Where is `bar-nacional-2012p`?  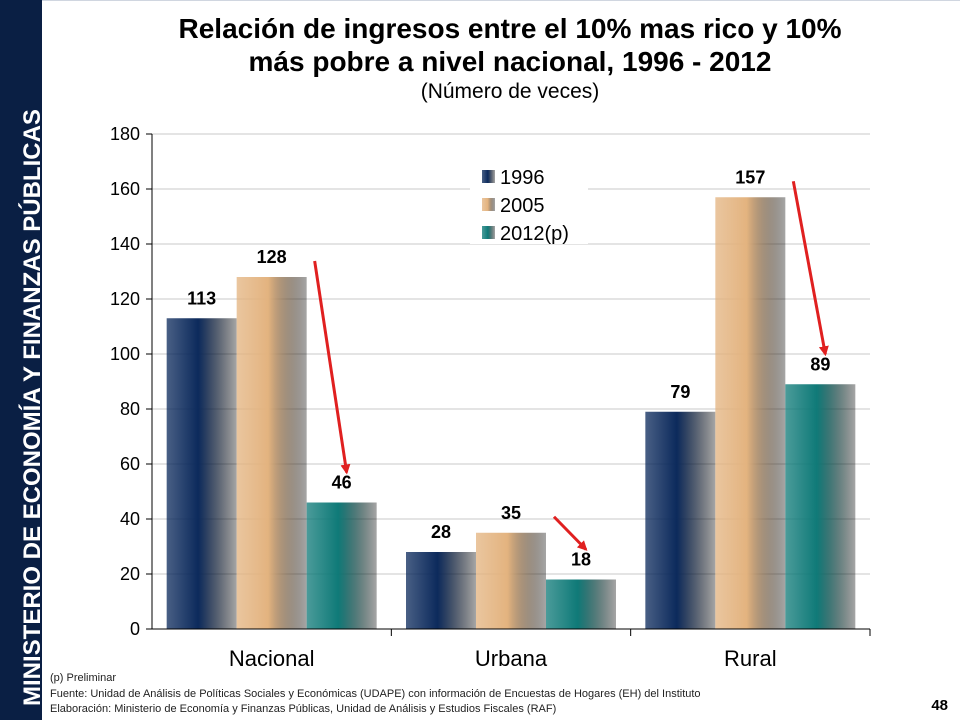 bar-nacional-2012p is located at coordinates (341, 565).